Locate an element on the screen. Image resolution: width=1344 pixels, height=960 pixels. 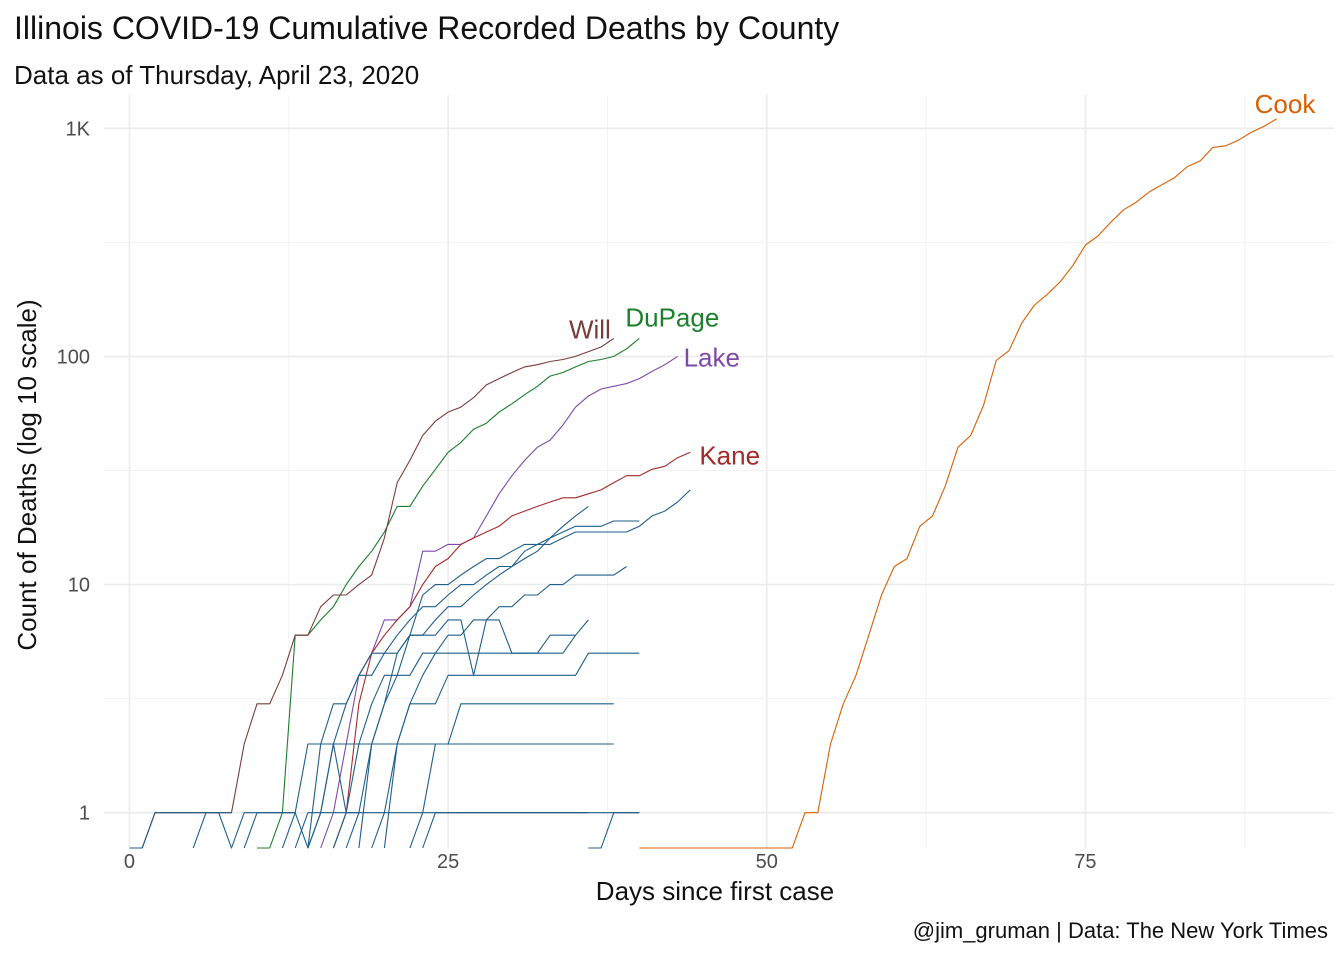
y-tick-label: 10 is located at coordinates (79, 586).